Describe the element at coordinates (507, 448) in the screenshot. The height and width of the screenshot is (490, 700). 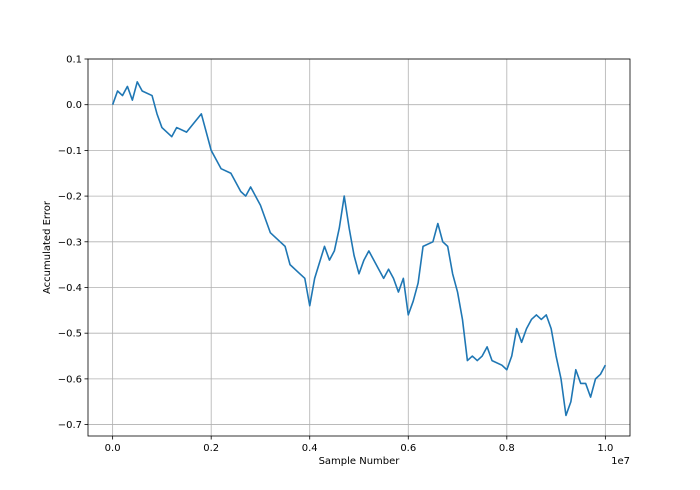
I see `x-tick-label: 0.8` at that location.